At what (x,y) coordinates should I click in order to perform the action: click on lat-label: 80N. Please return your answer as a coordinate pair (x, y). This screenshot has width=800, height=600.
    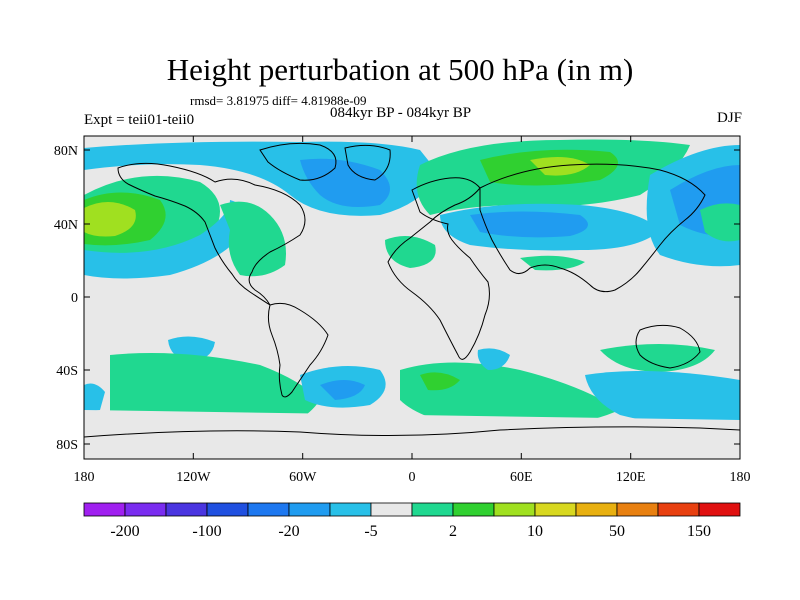
    Looking at the image, I should click on (66, 151).